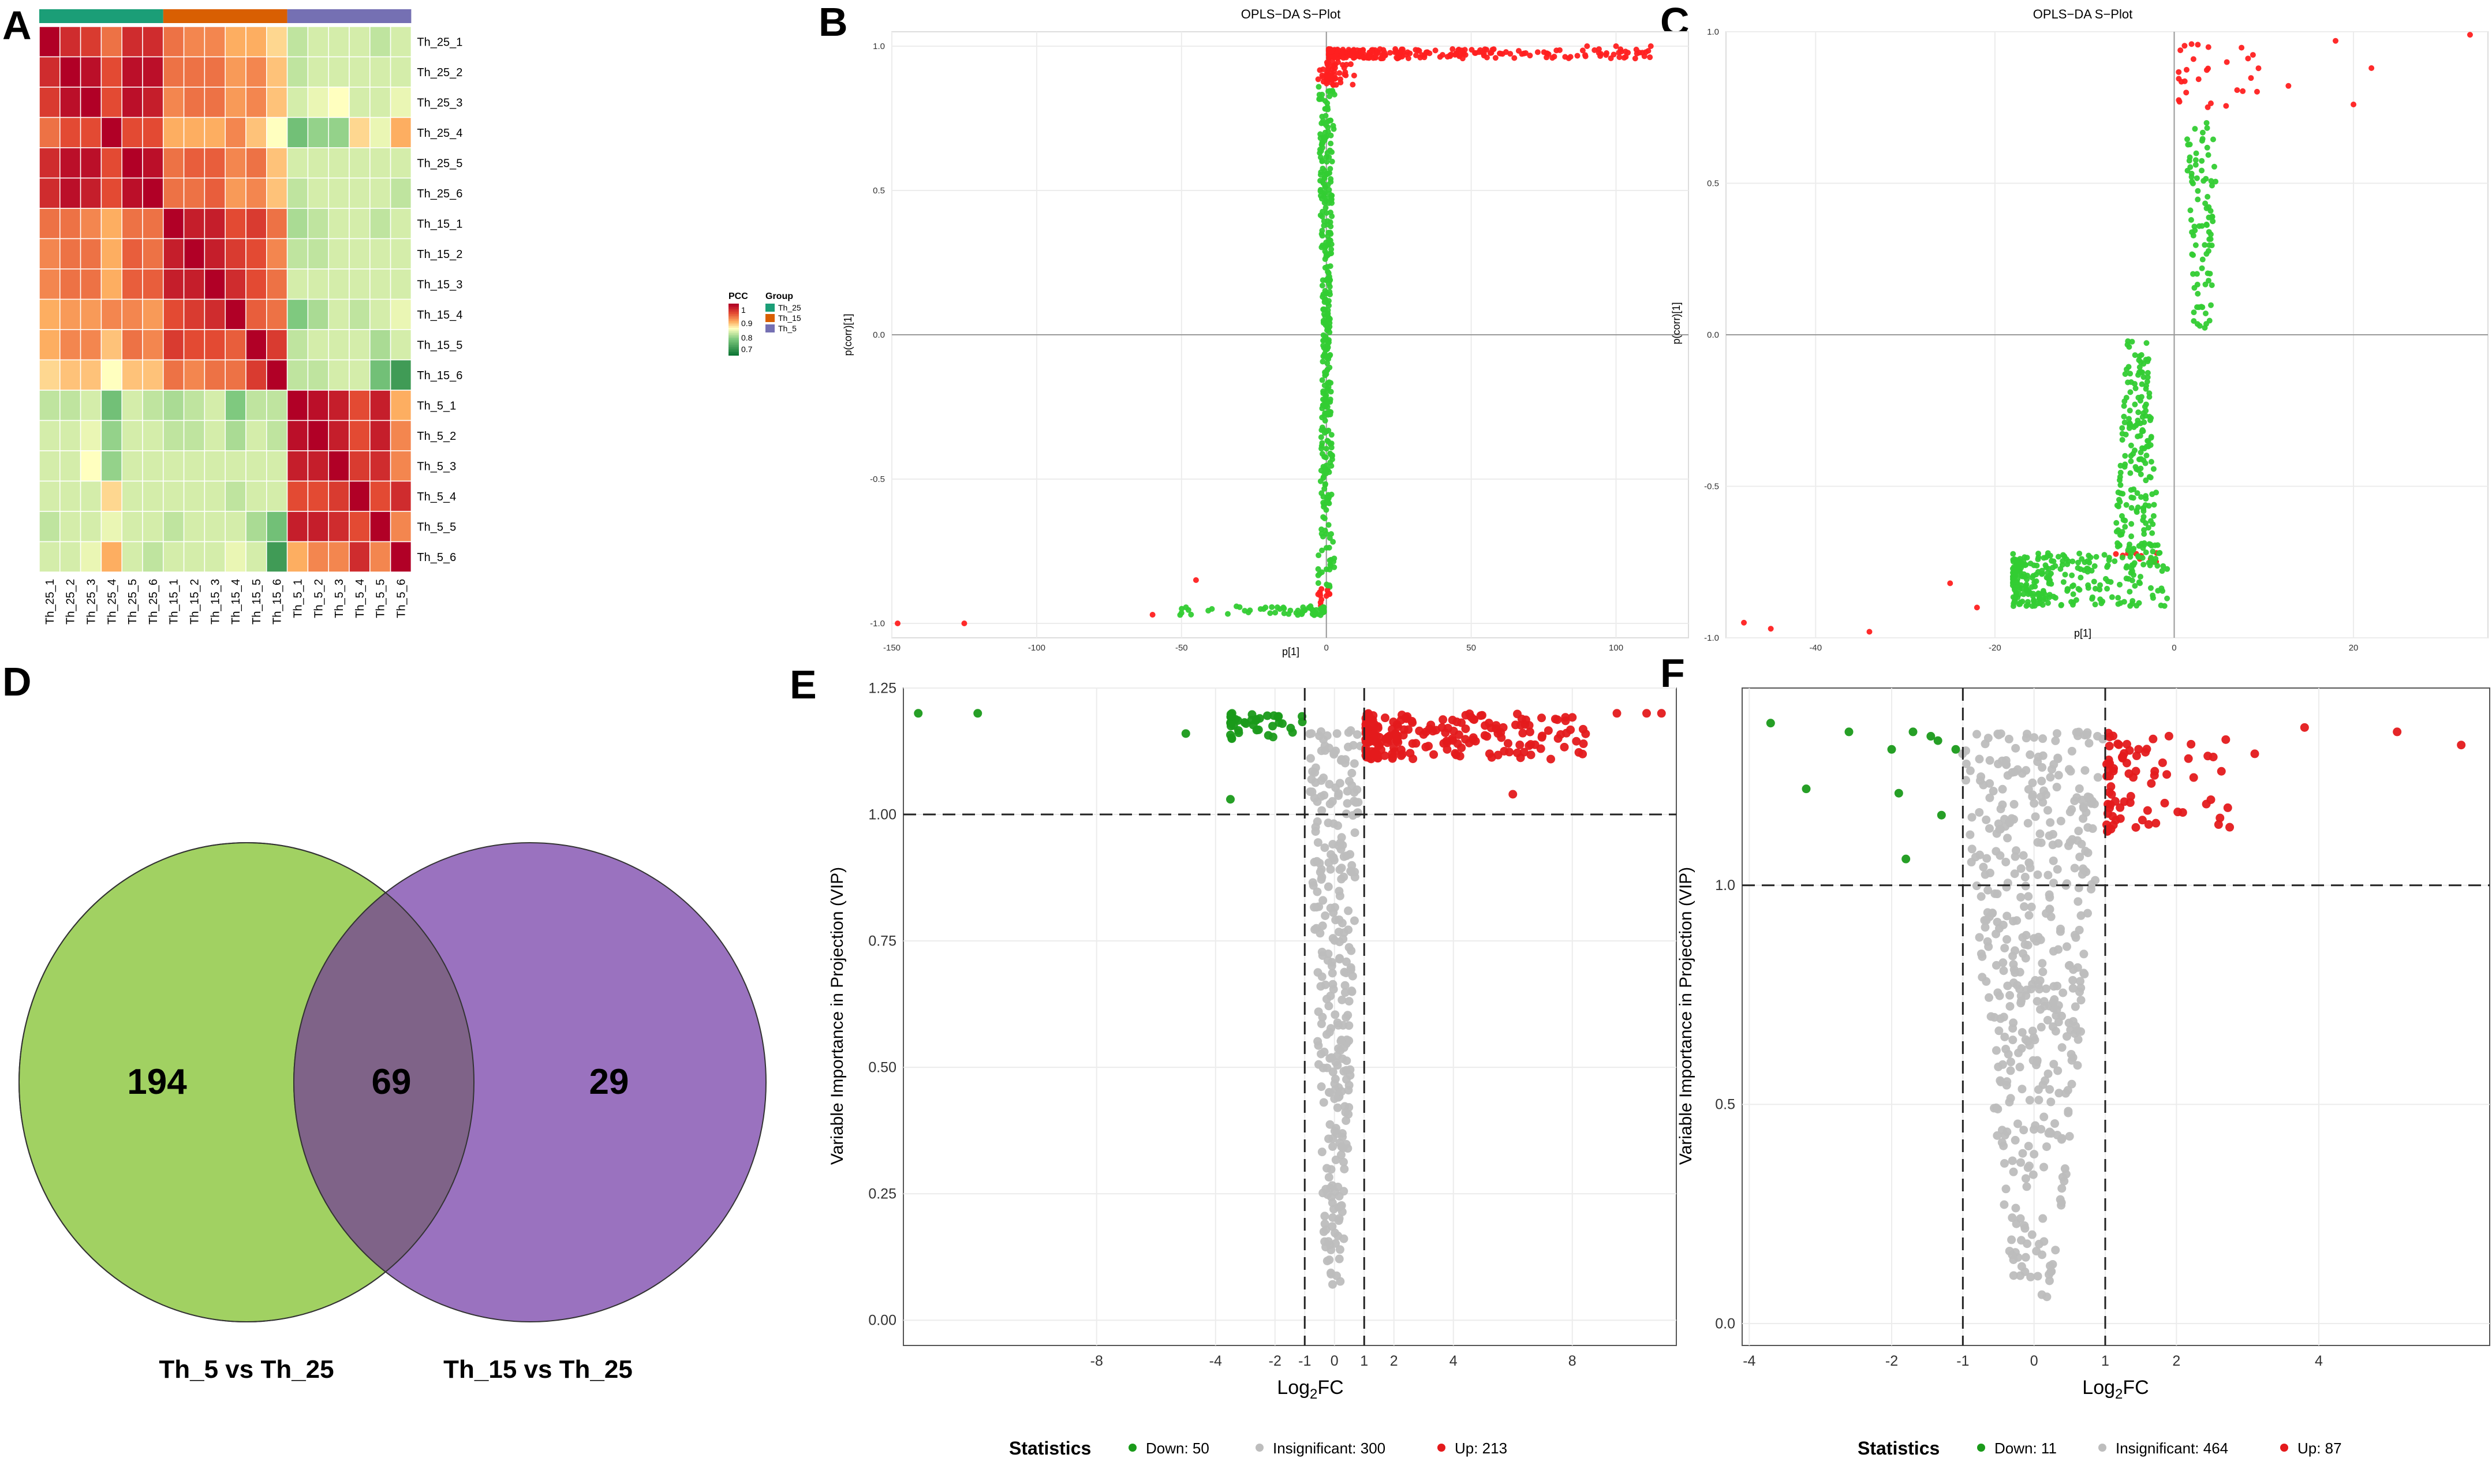  Describe the element at coordinates (2116, 1011) in the screenshot. I see `volcano-f-points` at that location.